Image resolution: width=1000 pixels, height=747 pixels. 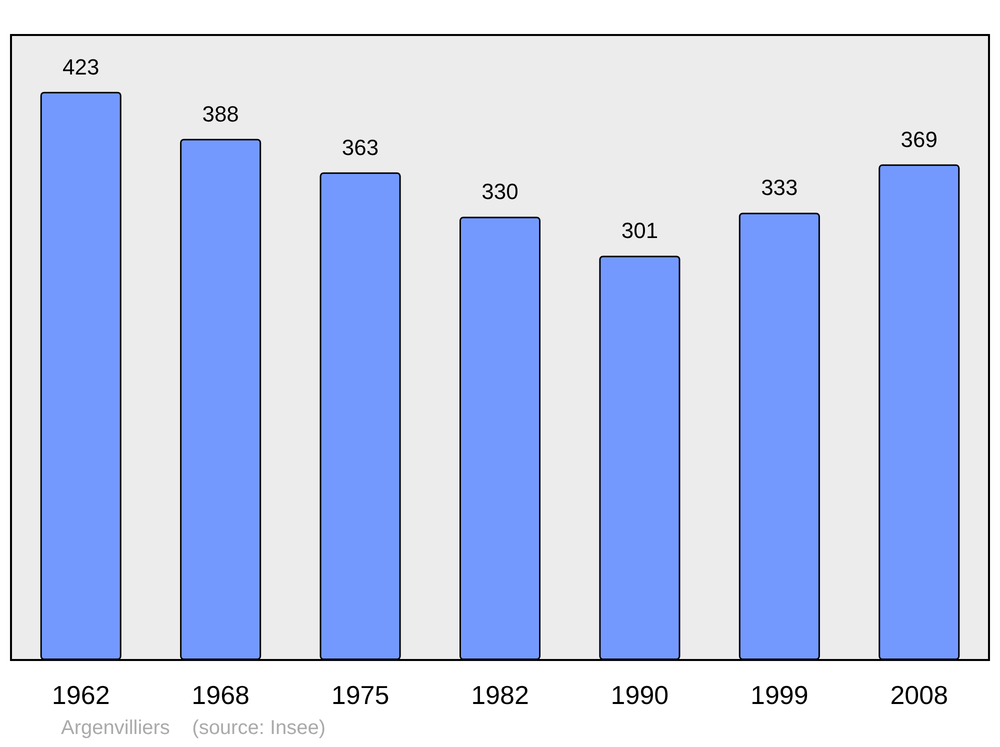 I want to click on data-label: 333, so click(x=779, y=187).